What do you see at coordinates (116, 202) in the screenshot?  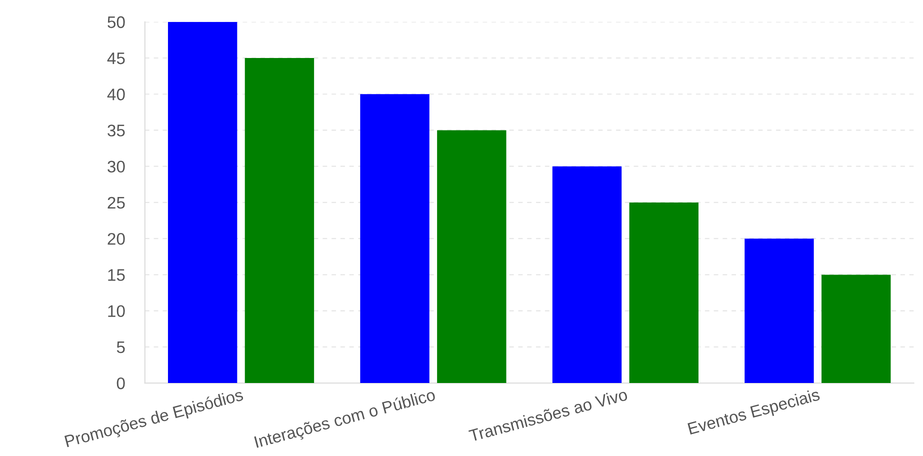 I see `y-tick-label: 25` at bounding box center [116, 202].